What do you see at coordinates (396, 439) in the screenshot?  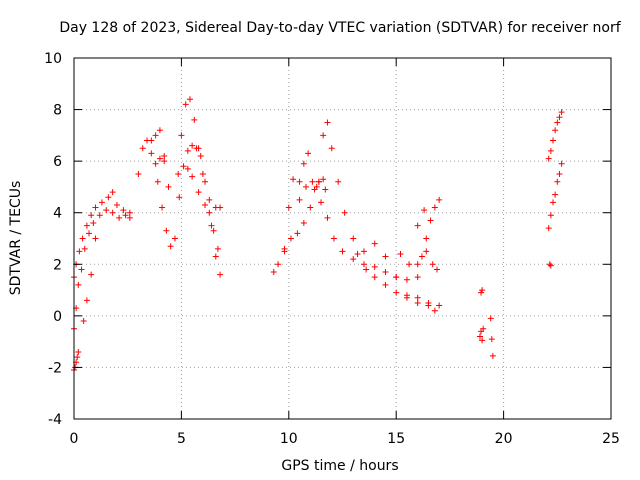 I see `x-tick-label: 15` at bounding box center [396, 439].